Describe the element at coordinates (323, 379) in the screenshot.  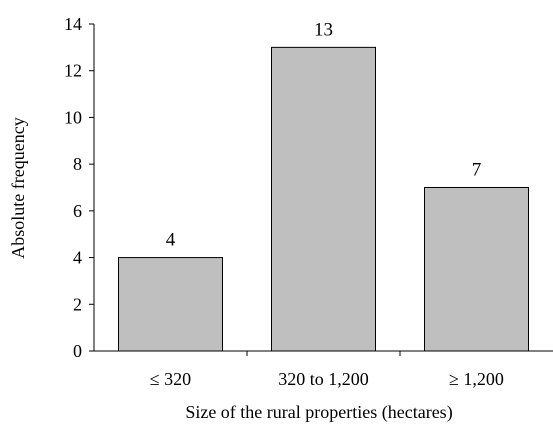
I see `x-tick-label: 320 to 1,200` at that location.